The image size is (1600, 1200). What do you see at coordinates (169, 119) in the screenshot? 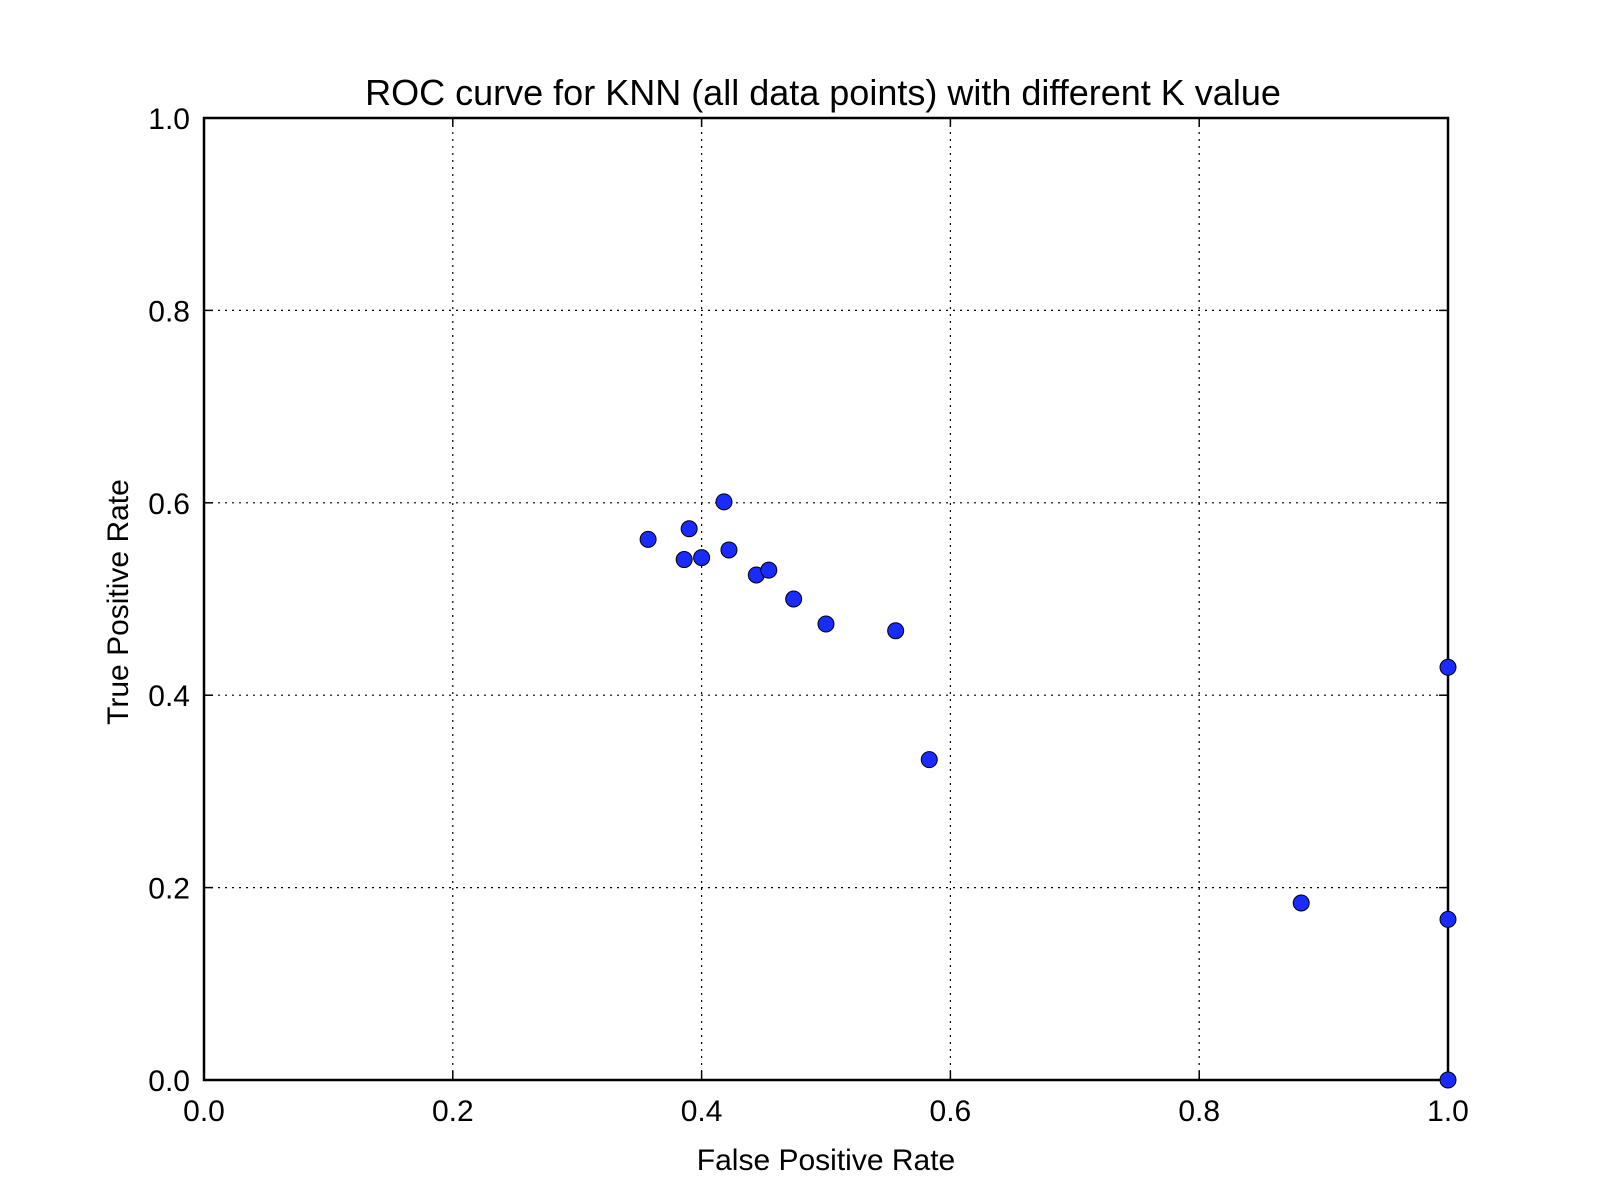
I see `y-tick-label: 1.0` at bounding box center [169, 119].